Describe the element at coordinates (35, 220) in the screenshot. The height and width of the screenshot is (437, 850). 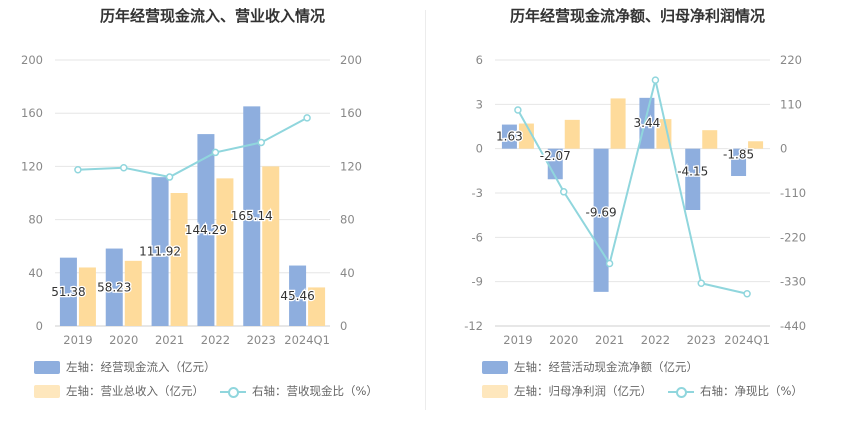
I see `y-left-tick-label: 80` at that location.